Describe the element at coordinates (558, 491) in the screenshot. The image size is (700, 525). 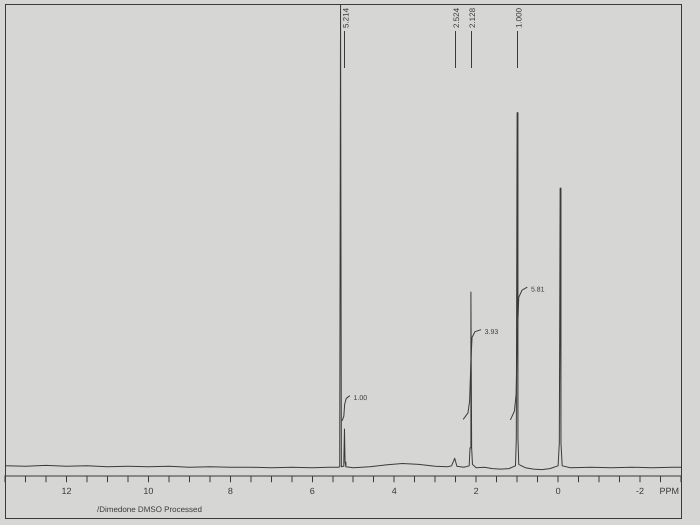
I see `x-tick-label: 0` at that location.